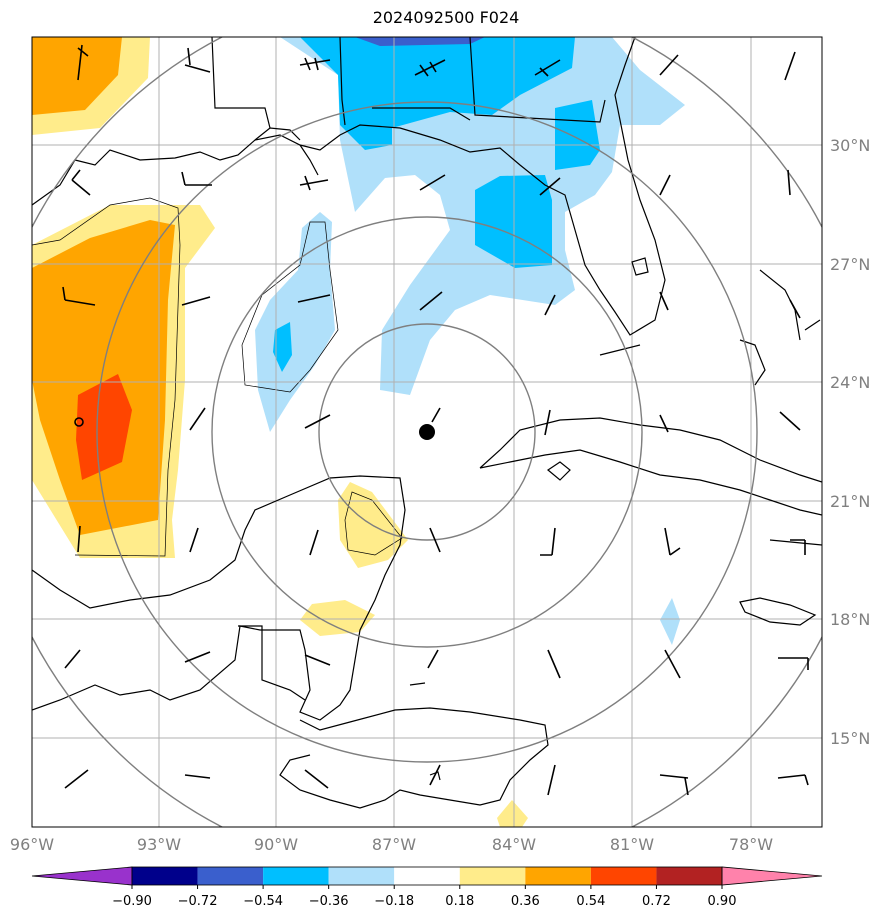 The width and height of the screenshot is (892, 924). I want to click on central-america-coast, so click(414, 758).